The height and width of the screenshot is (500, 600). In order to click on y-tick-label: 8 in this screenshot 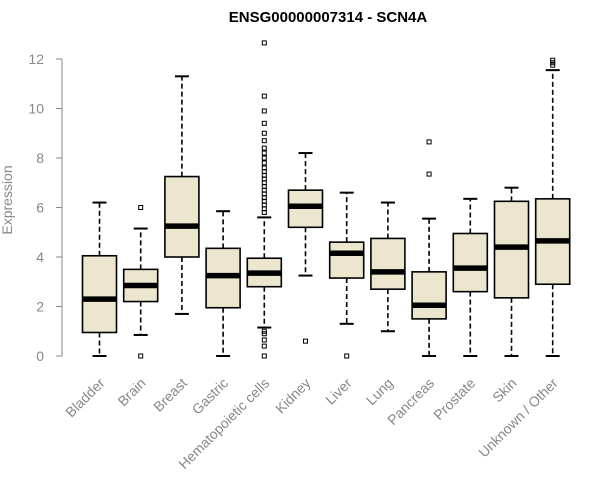, I will do `click(40, 158)`.